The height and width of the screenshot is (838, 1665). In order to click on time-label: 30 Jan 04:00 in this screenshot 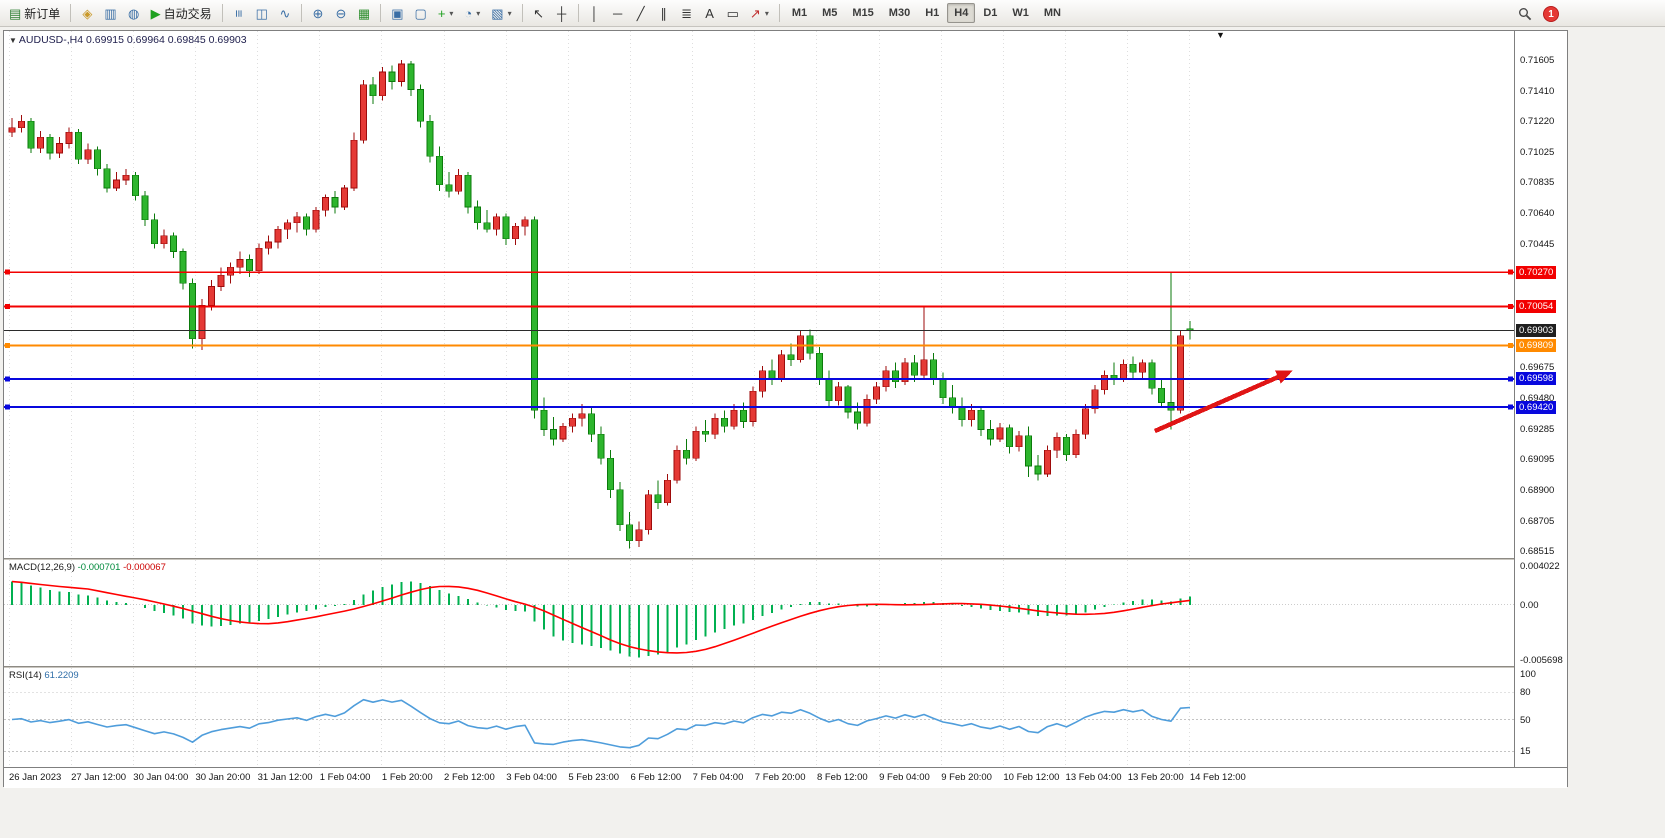, I will do `click(161, 777)`.